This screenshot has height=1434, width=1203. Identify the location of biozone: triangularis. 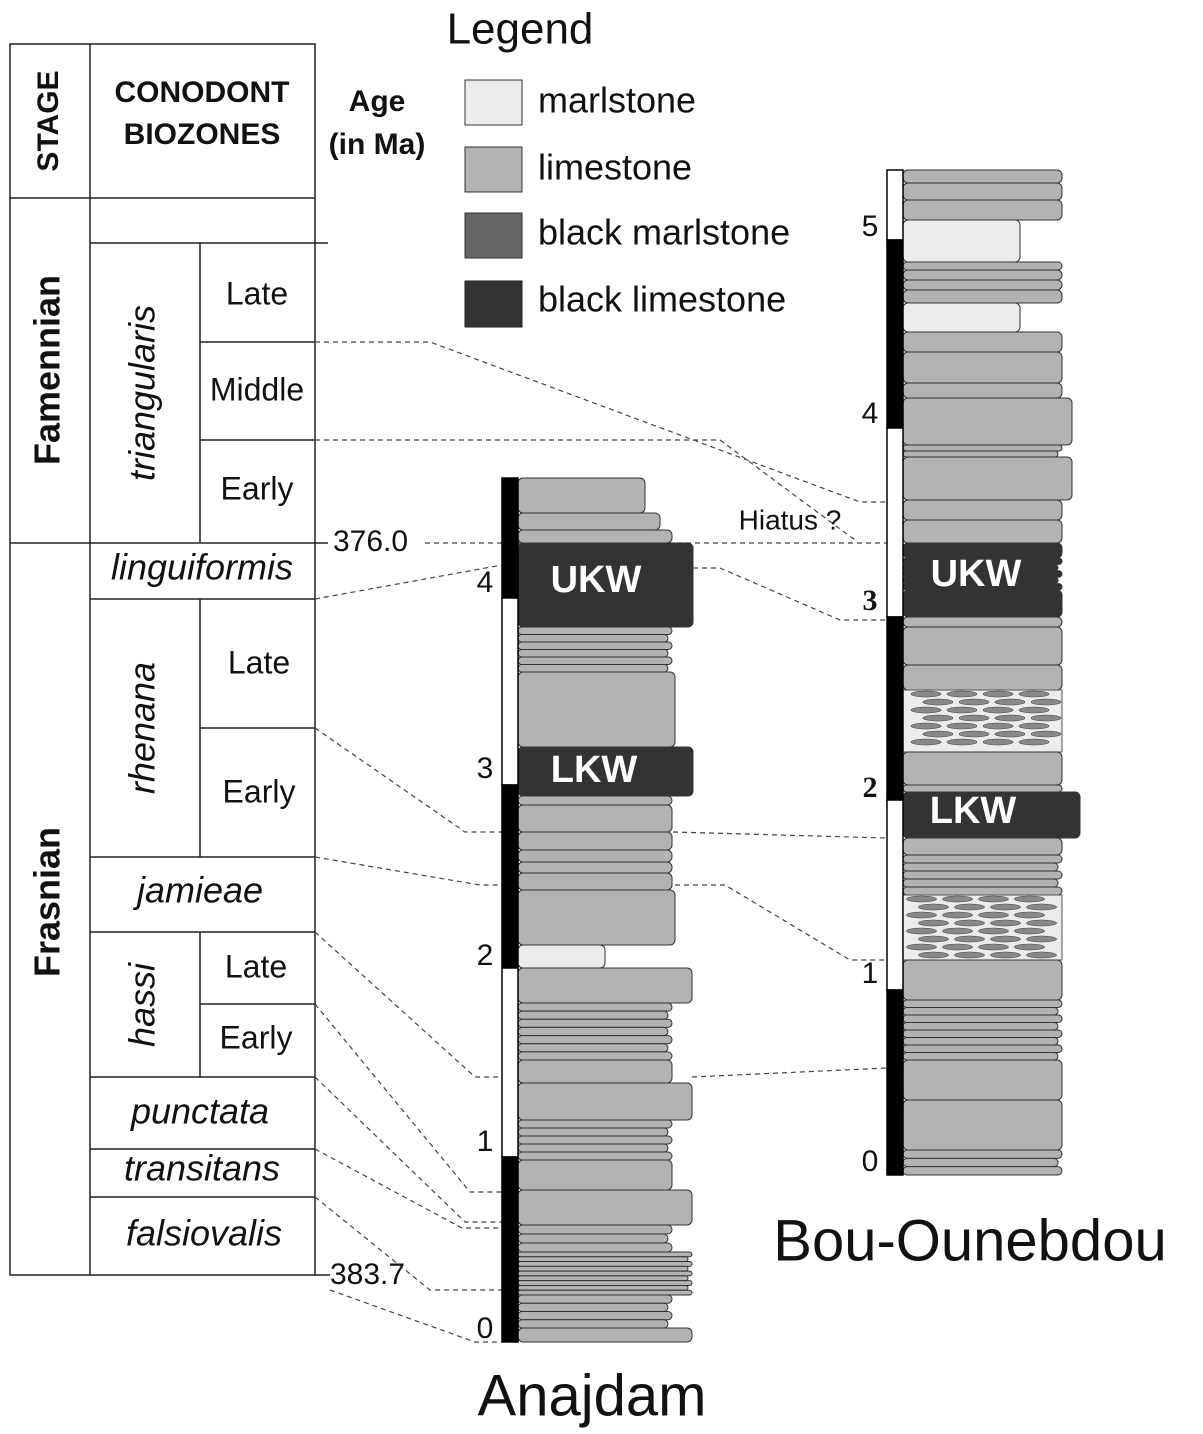
(142, 393).